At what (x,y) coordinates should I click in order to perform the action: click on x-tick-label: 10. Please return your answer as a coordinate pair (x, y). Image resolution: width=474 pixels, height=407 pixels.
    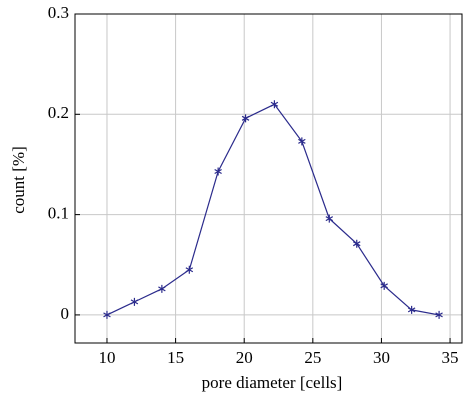
    Looking at the image, I should click on (106, 357).